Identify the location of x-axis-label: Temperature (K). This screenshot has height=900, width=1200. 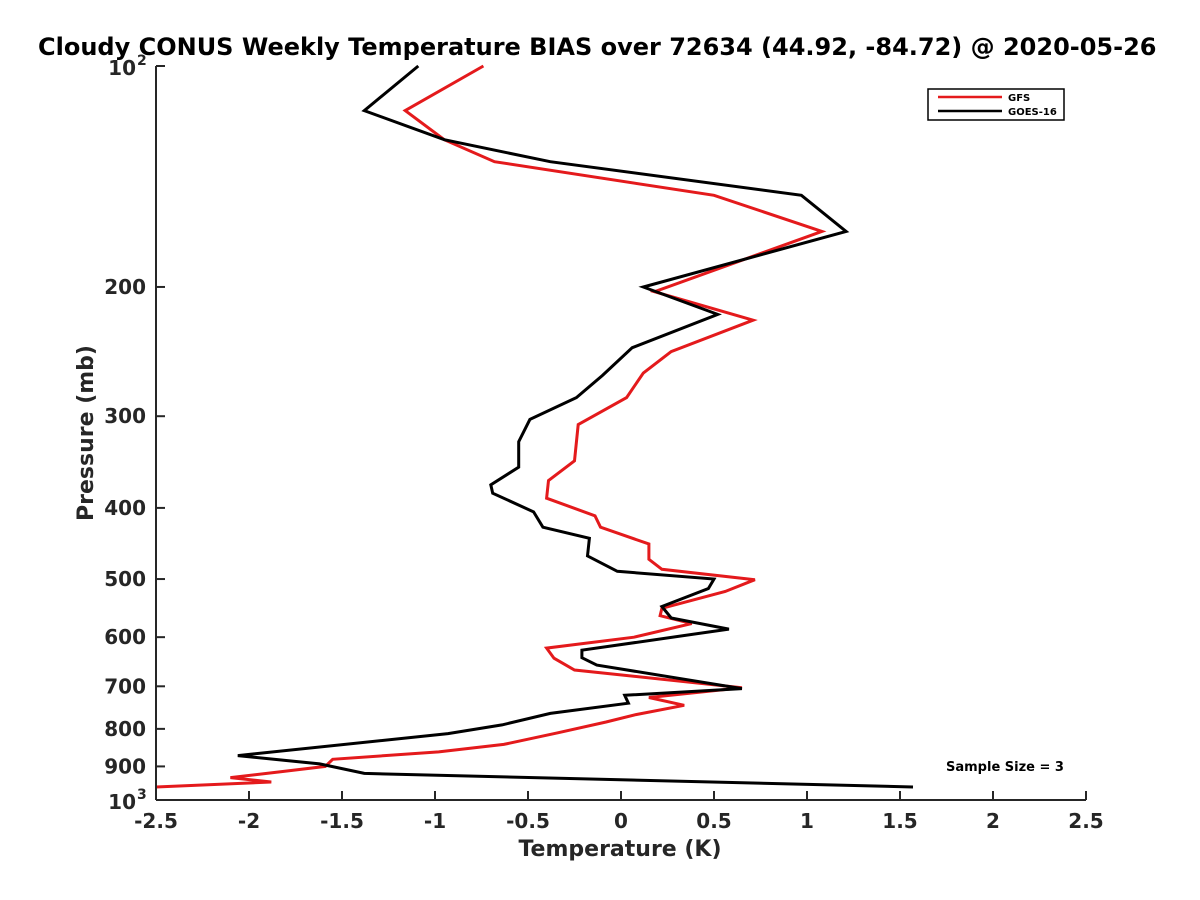
(619, 849).